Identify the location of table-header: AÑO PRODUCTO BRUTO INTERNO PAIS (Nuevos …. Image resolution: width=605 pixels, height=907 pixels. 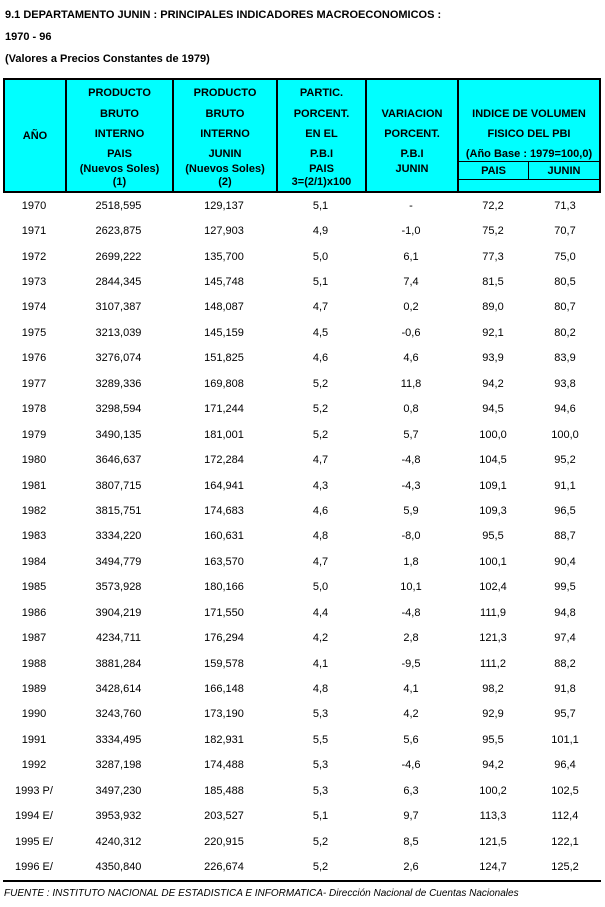
(302, 135).